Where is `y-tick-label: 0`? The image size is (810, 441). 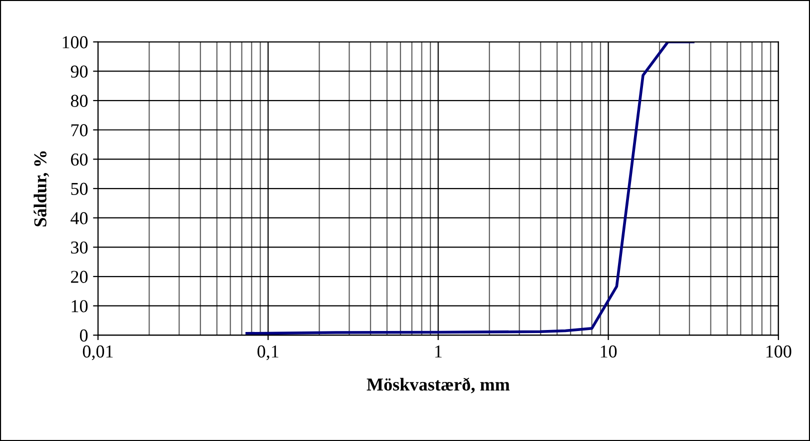 y-tick-label: 0 is located at coordinates (84, 335).